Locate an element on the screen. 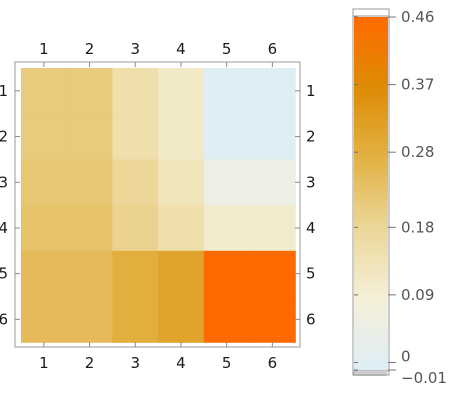 Image resolution: width=468 pixels, height=414 pixels. heatmap-cell-r6-c5 is located at coordinates (227, 319).